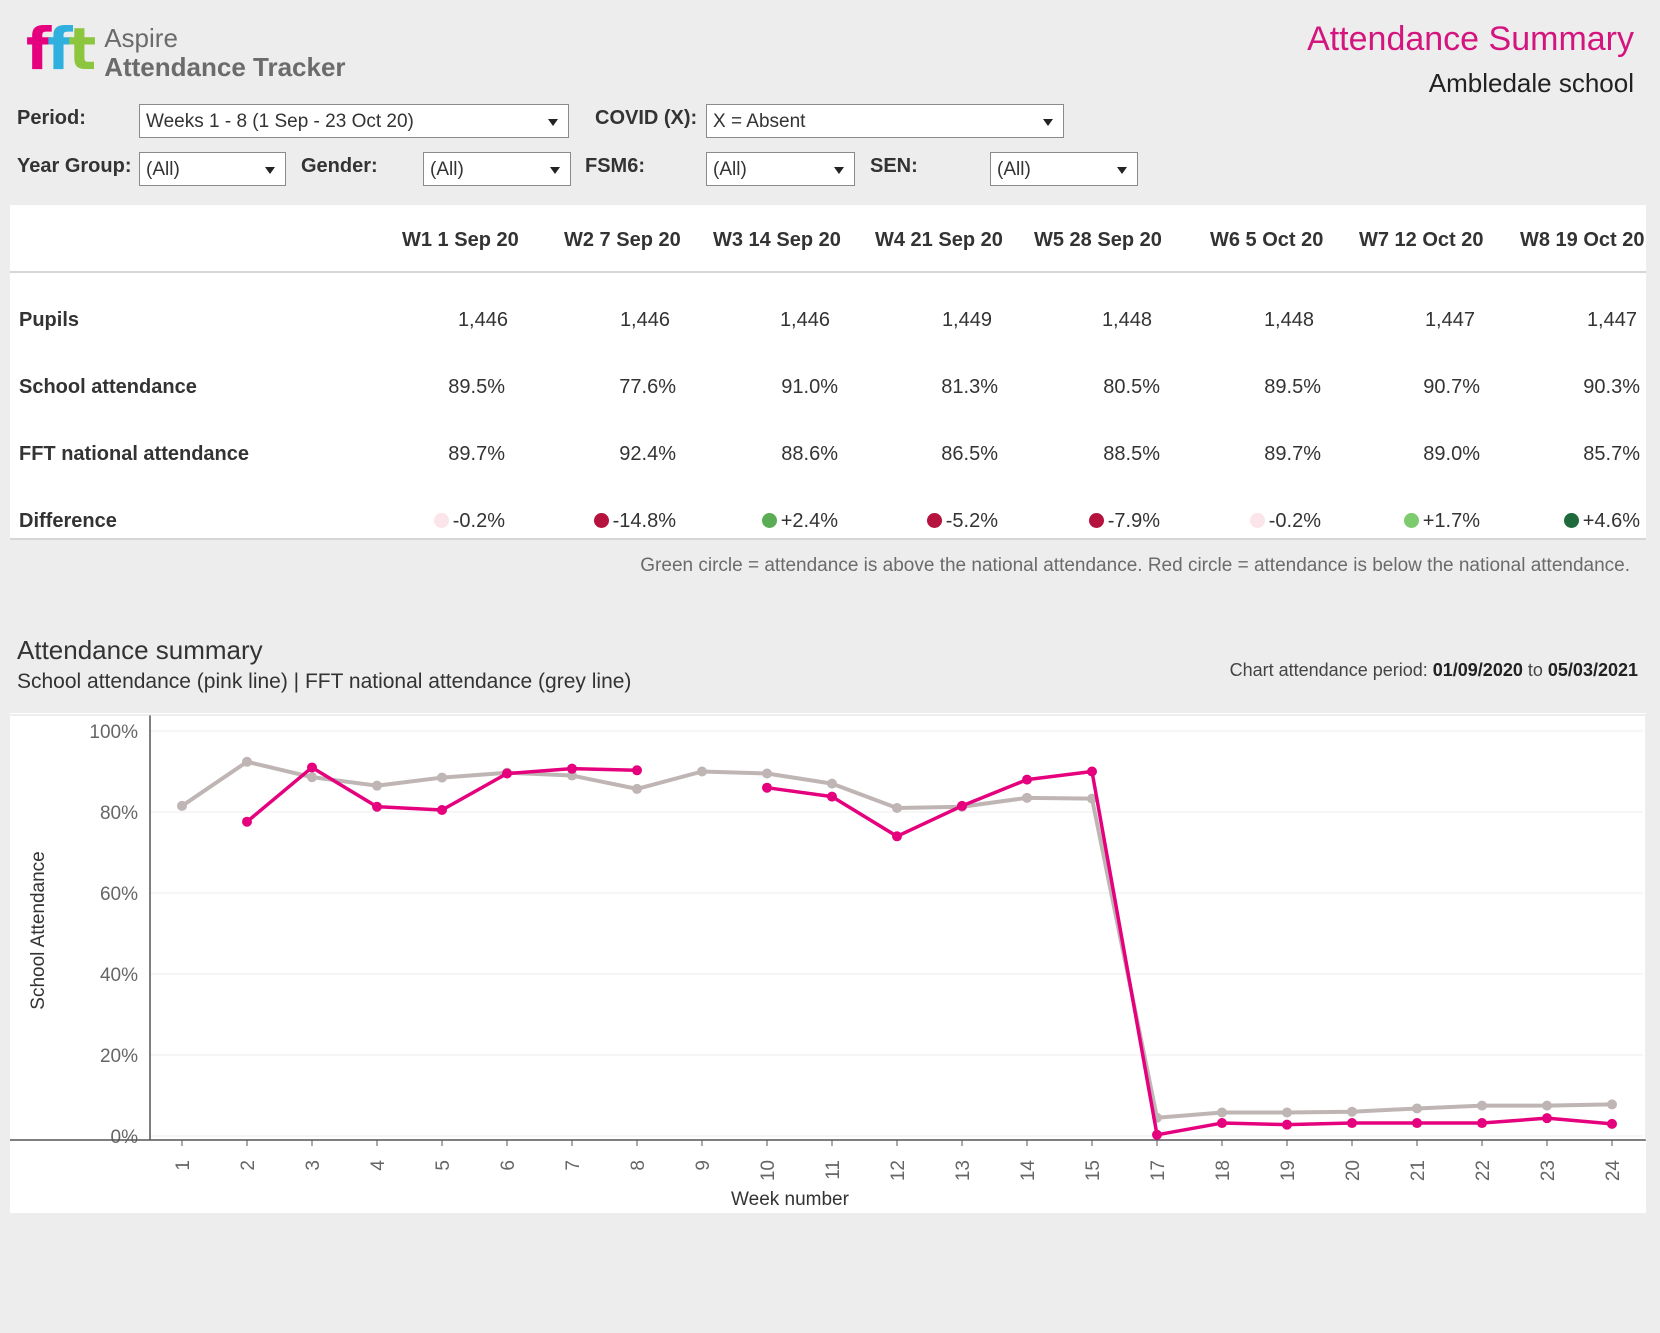 The height and width of the screenshot is (1333, 1660). I want to click on period-select: Weeks 1 - 8 (1 Sep - 23 Oct 20), so click(354, 121).